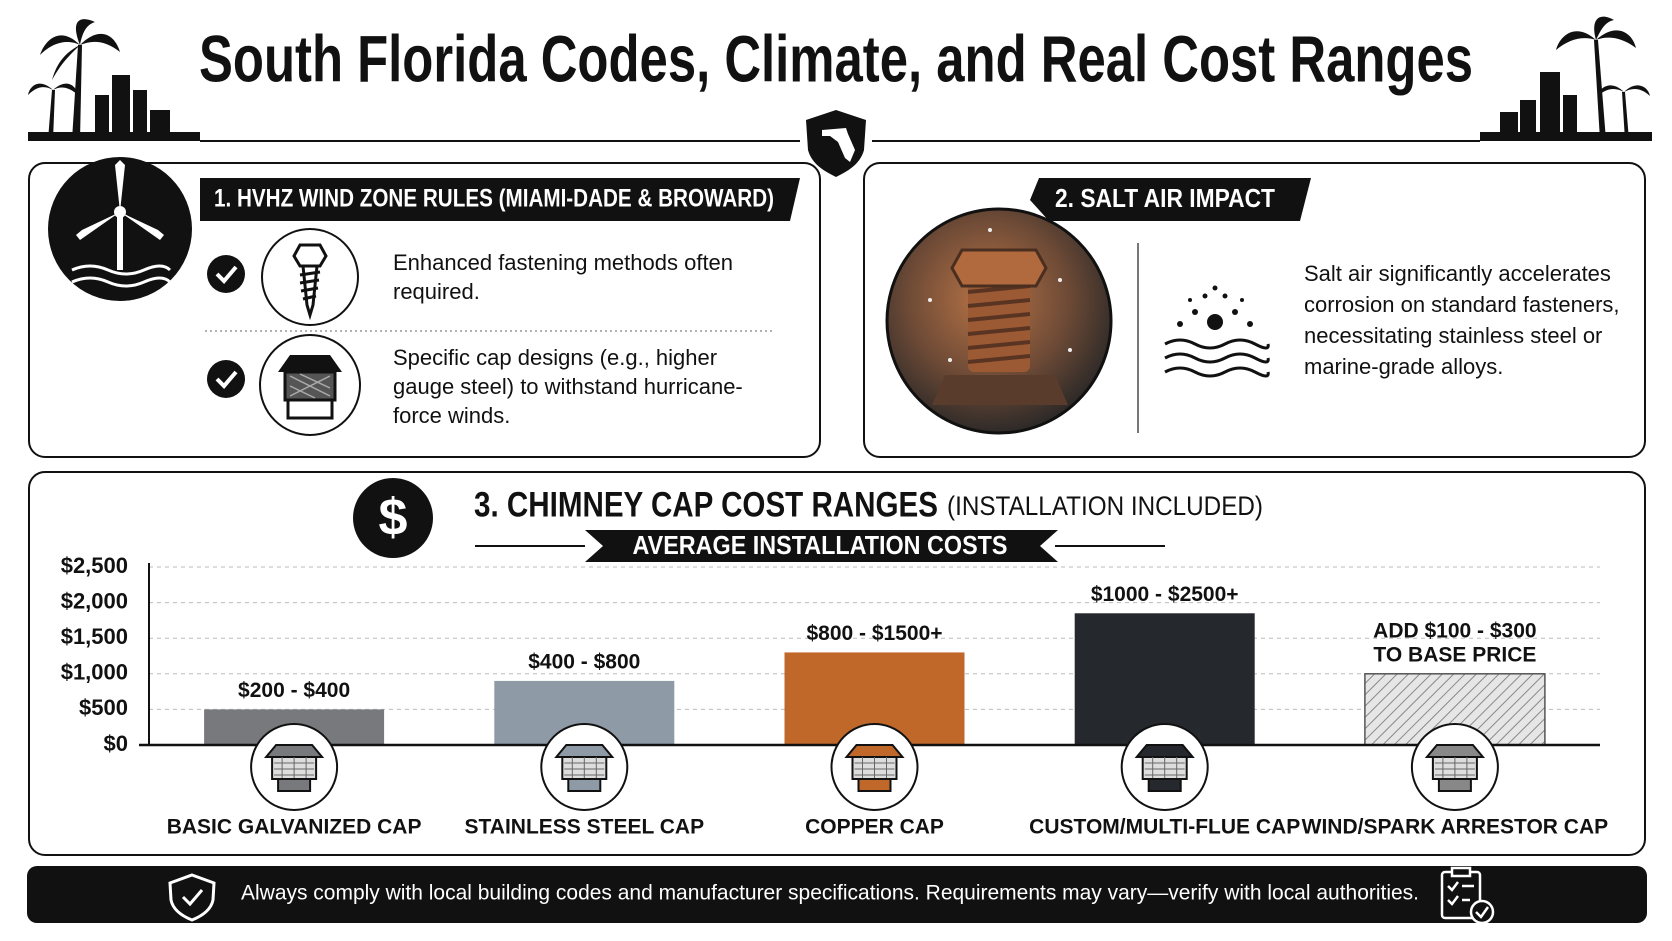 This screenshot has width=1672, height=941. Describe the element at coordinates (94, 600) in the screenshot. I see `y-tick-label: $2,000` at that location.